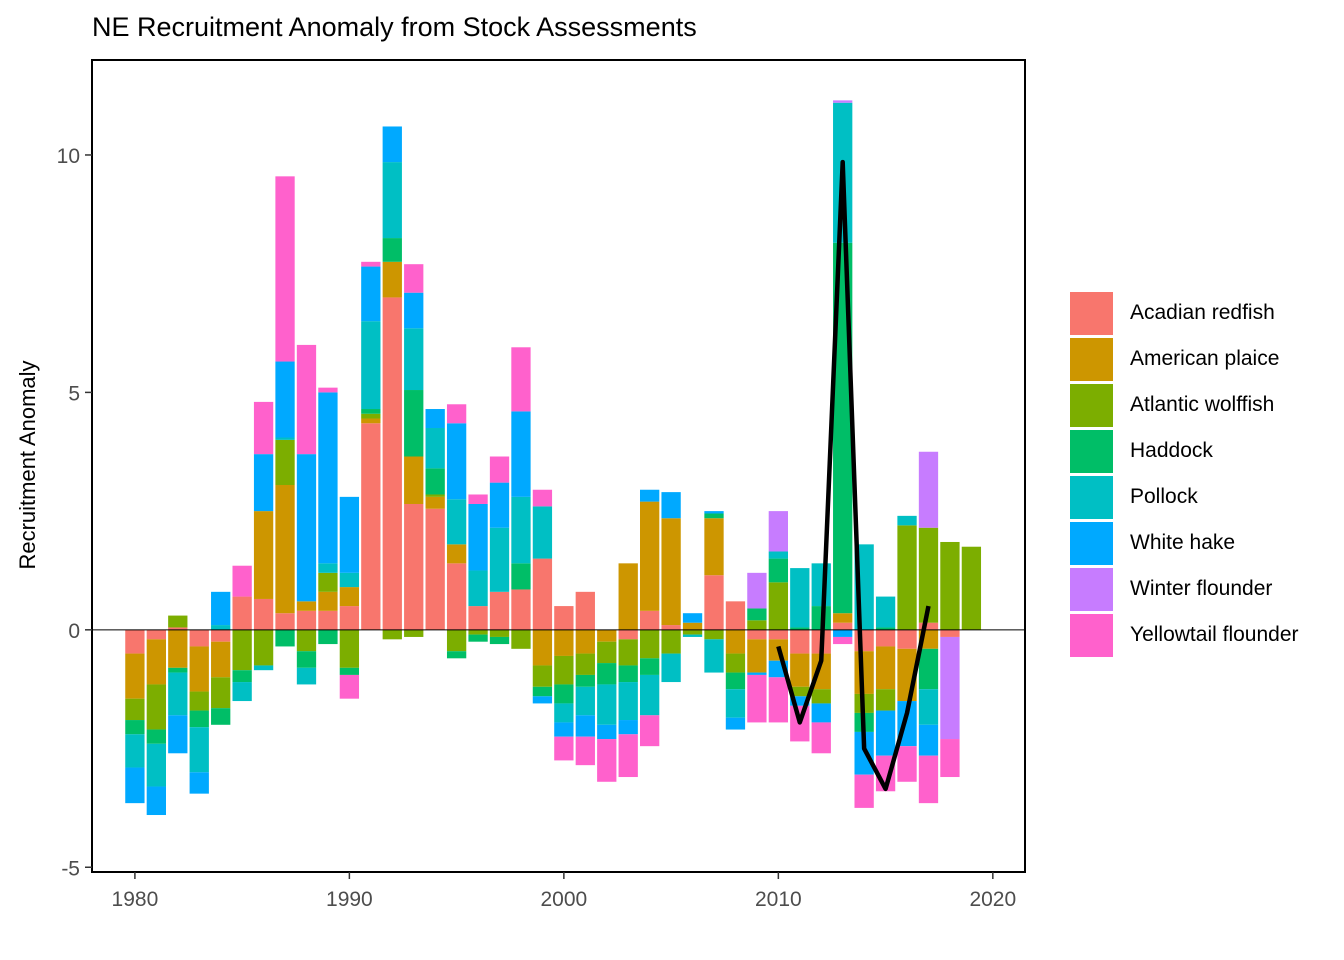  What do you see at coordinates (1201, 588) in the screenshot?
I see `legend-label: Winter flounder` at bounding box center [1201, 588].